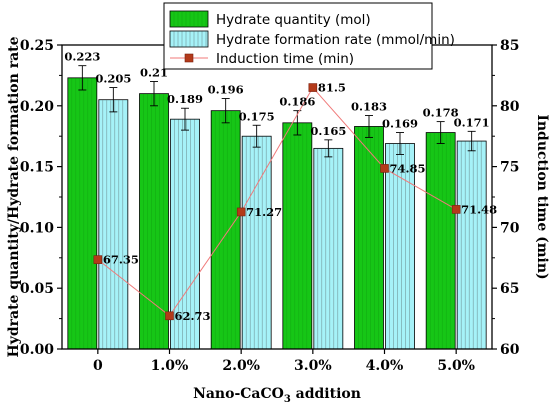  Describe the element at coordinates (542, 196) in the screenshot. I see `y2-axis-title: Induction time (min)` at that location.